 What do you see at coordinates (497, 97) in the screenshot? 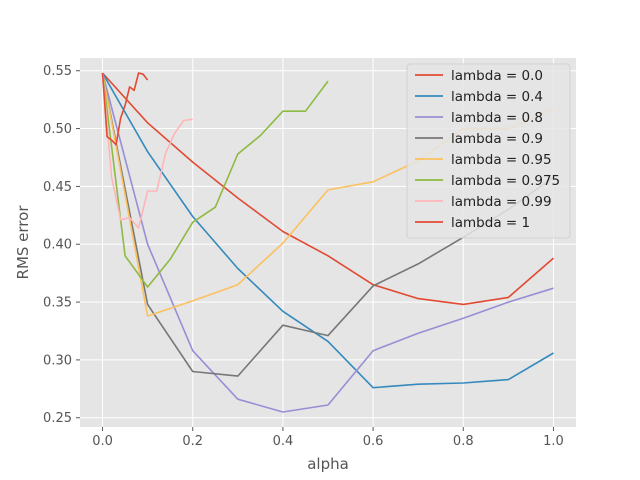
I see `legend-label: lambda = 0.4` at bounding box center [497, 97].